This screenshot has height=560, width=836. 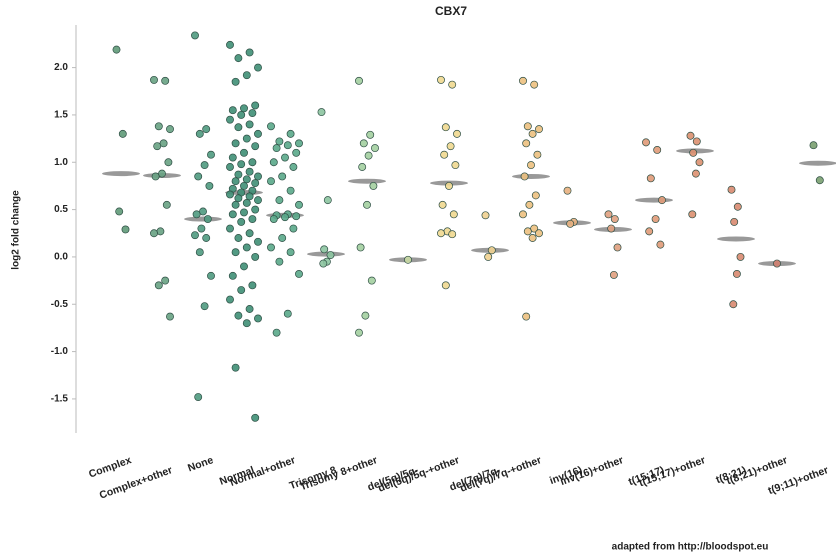 What do you see at coordinates (690, 547) in the screenshot?
I see `source-note: adapted from http://bloodspot.eu` at bounding box center [690, 547].